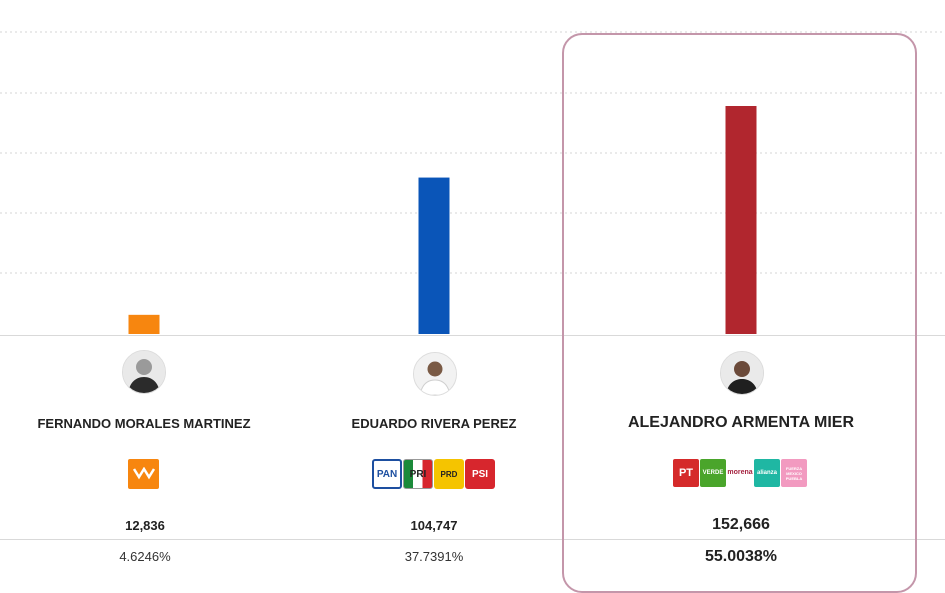 This screenshot has height=593, width=945. Describe the element at coordinates (472, 539) in the screenshot. I see `row-divider` at that location.